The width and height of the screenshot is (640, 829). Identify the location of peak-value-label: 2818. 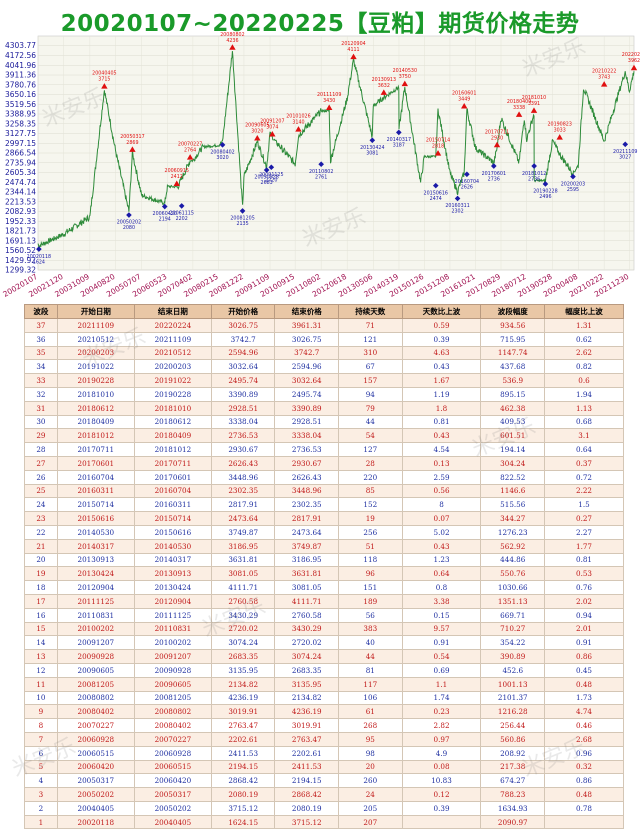
(438, 147).